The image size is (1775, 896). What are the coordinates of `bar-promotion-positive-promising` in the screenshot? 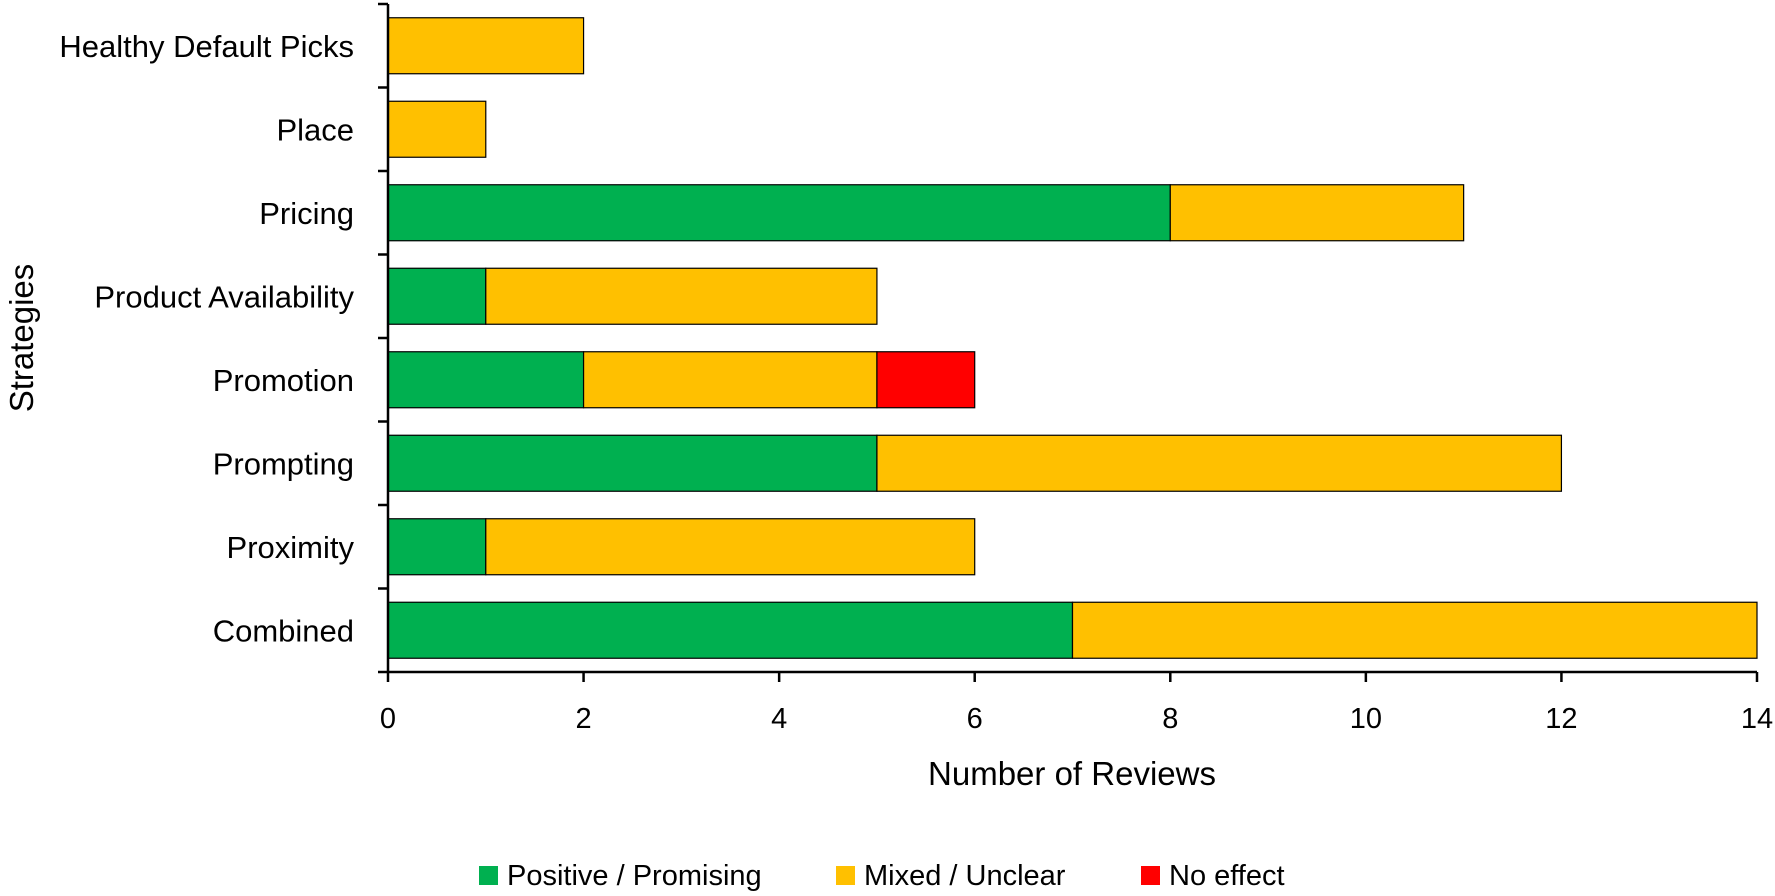 It's located at (486, 380).